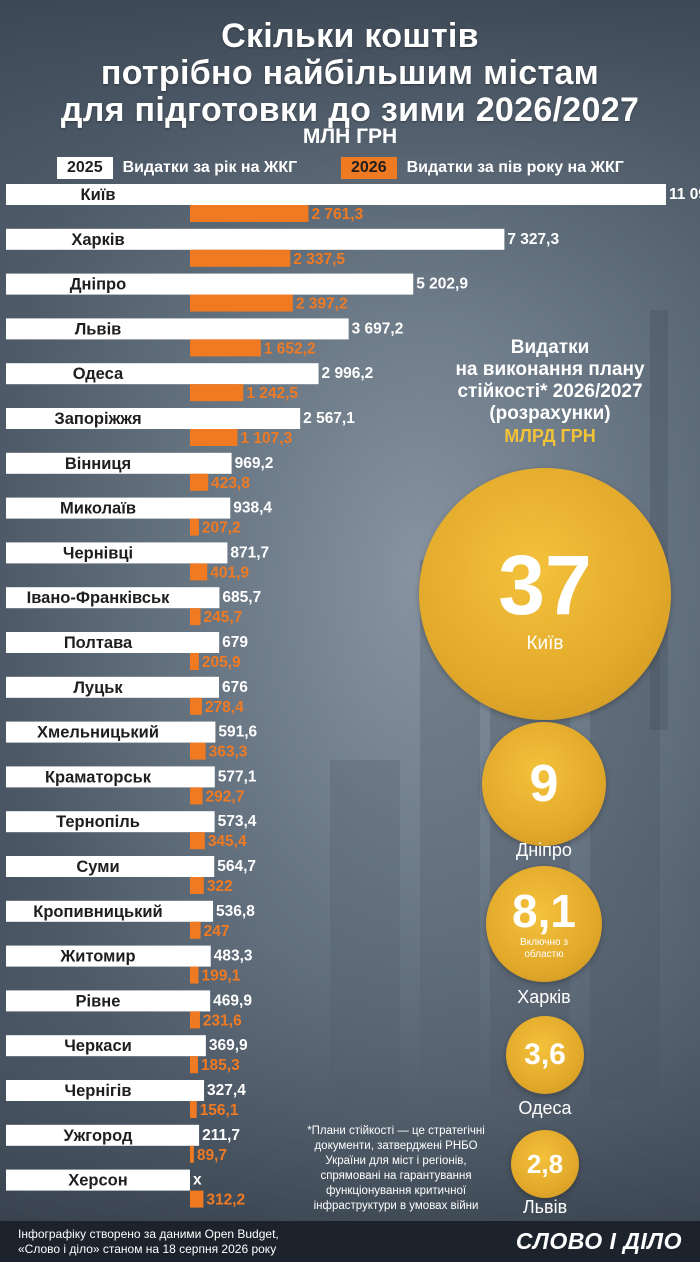  I want to click on legend-2025-label: Видатки за рік на ЖКГ, so click(210, 167).